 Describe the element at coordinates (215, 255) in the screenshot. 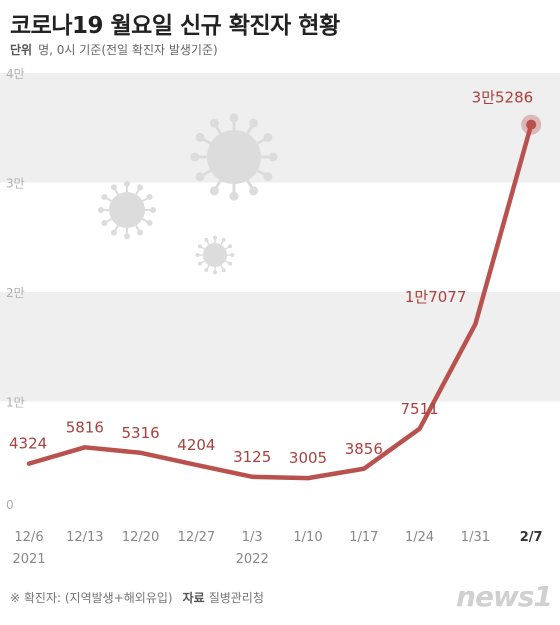

I see `virus-icon-small` at that location.